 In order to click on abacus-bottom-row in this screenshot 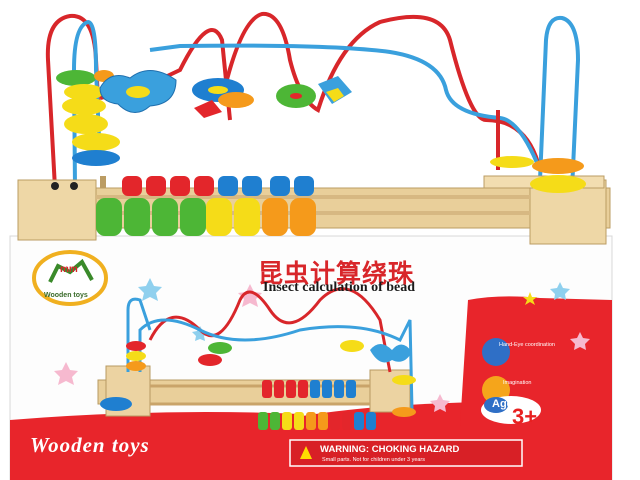, I will do `click(206, 217)`.